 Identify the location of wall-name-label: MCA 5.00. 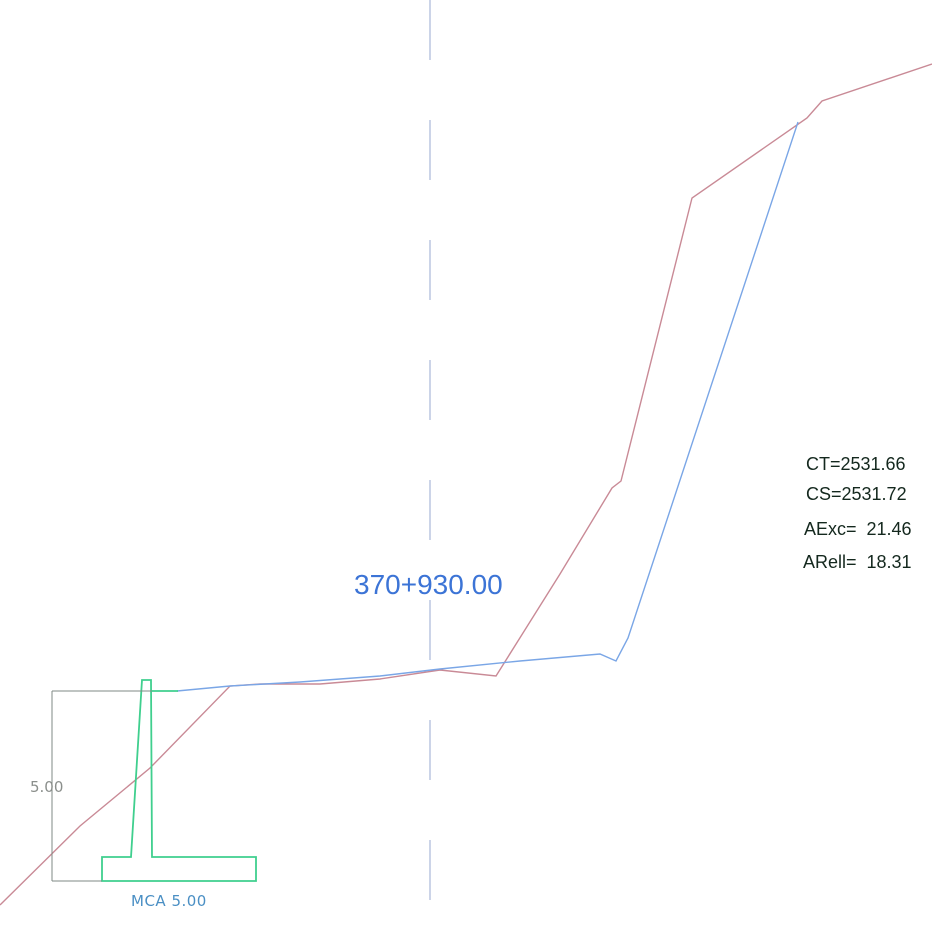
(169, 901).